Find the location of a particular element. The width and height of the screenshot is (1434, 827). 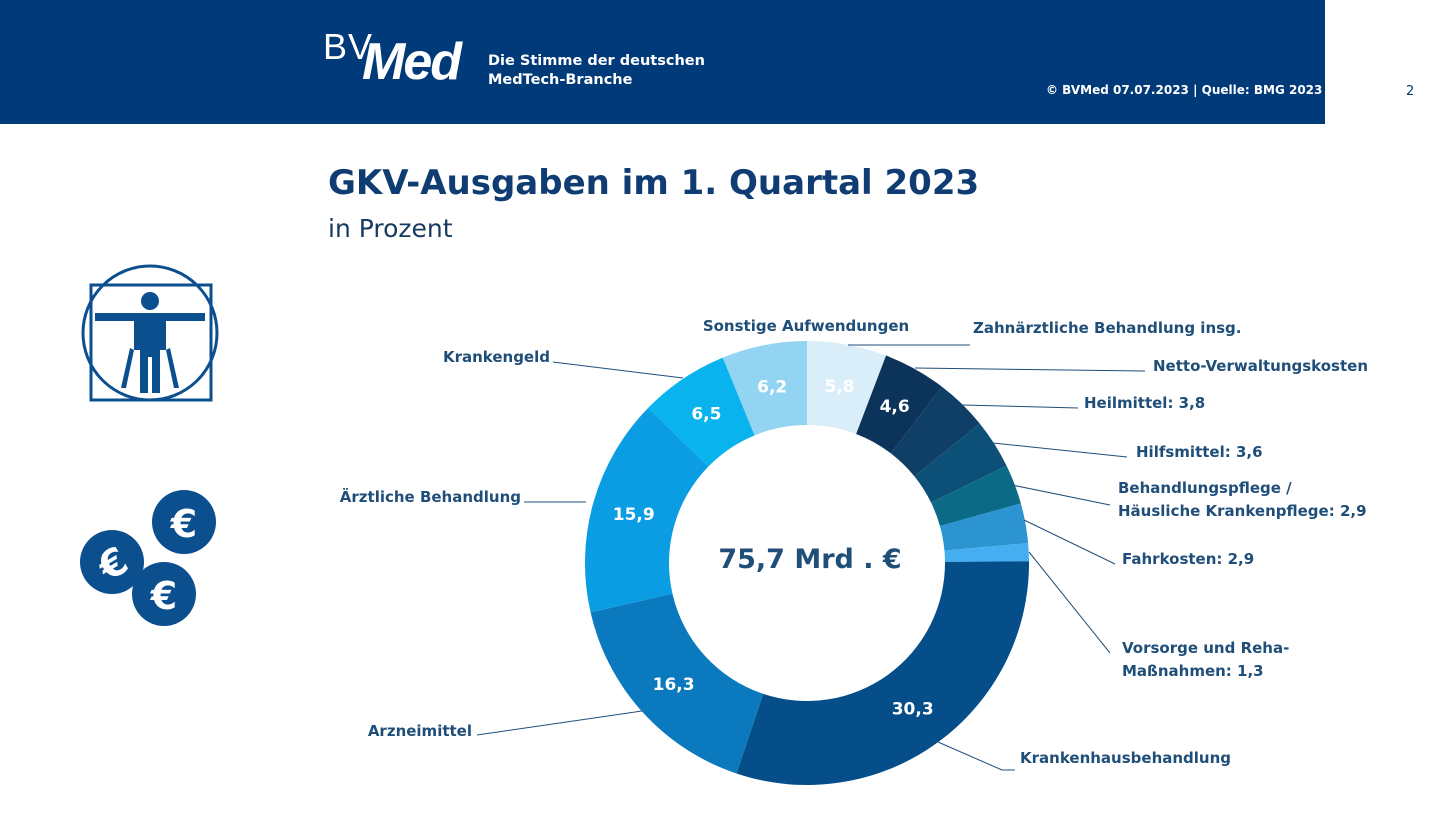

category-label-4-line-0: Behandlungspflege / is located at coordinates (1205, 488).